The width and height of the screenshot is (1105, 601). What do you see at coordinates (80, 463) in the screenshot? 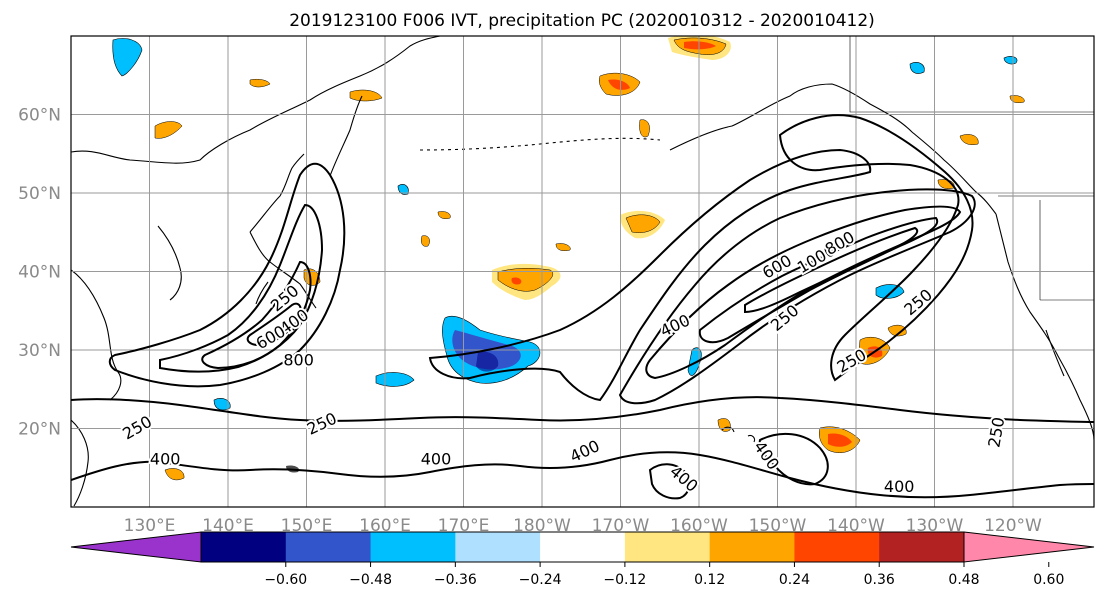
I see `philippines-coastline` at bounding box center [80, 463].